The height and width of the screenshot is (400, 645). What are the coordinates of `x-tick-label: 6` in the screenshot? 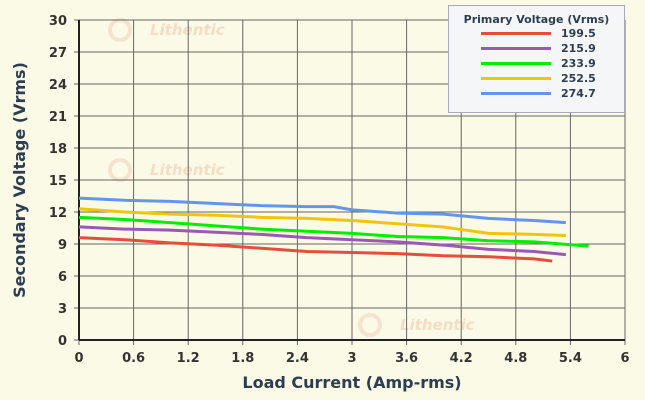 It's located at (624, 358).